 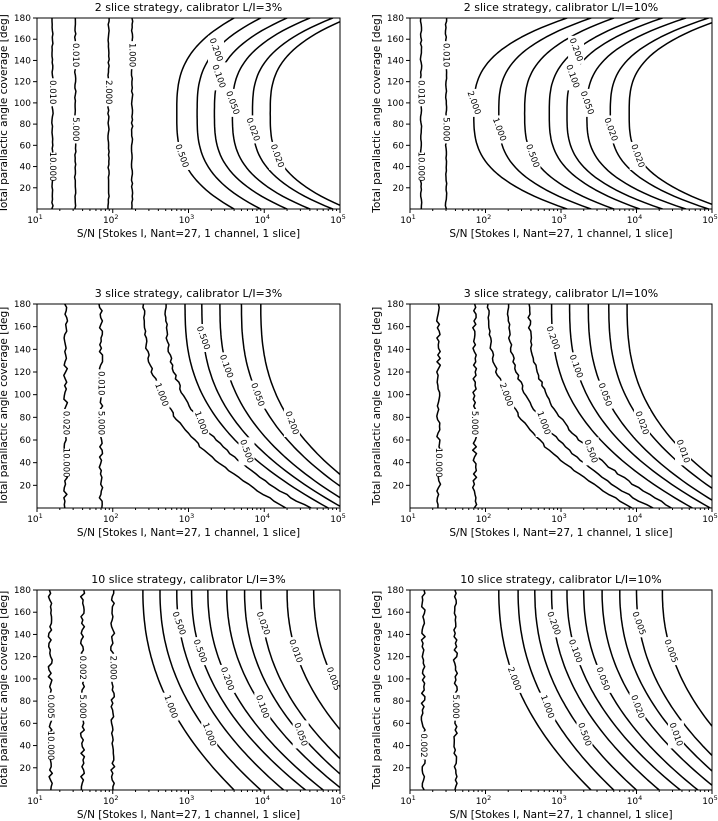 What do you see at coordinates (112, 668) in the screenshot?
I see `contour-label: 2.000` at bounding box center [112, 668].